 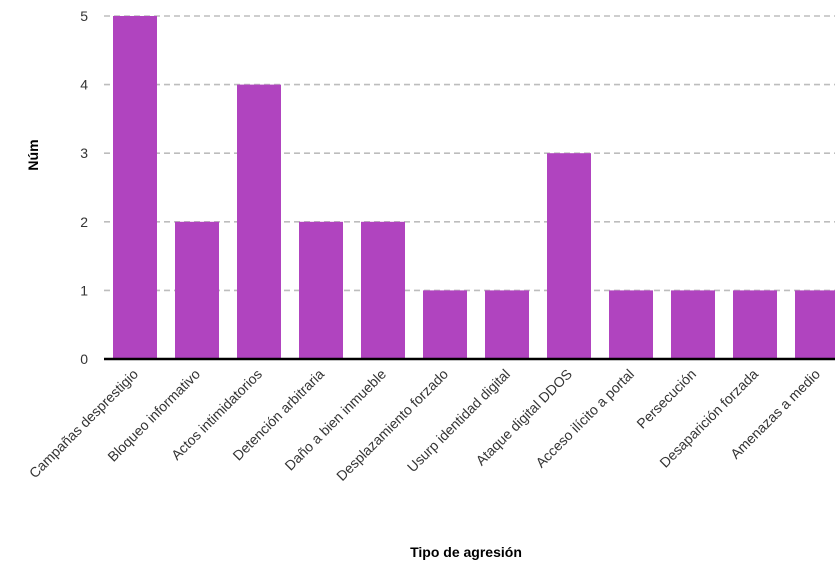 What do you see at coordinates (83, 423) in the screenshot?
I see `x-tick-label: Campañas desprestigio` at bounding box center [83, 423].